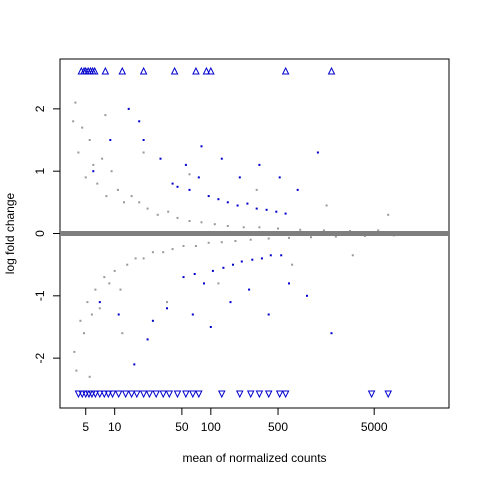 This screenshot has width=480, height=480. What do you see at coordinates (211, 427) in the screenshot?
I see `x-tick-label: 100` at bounding box center [211, 427].